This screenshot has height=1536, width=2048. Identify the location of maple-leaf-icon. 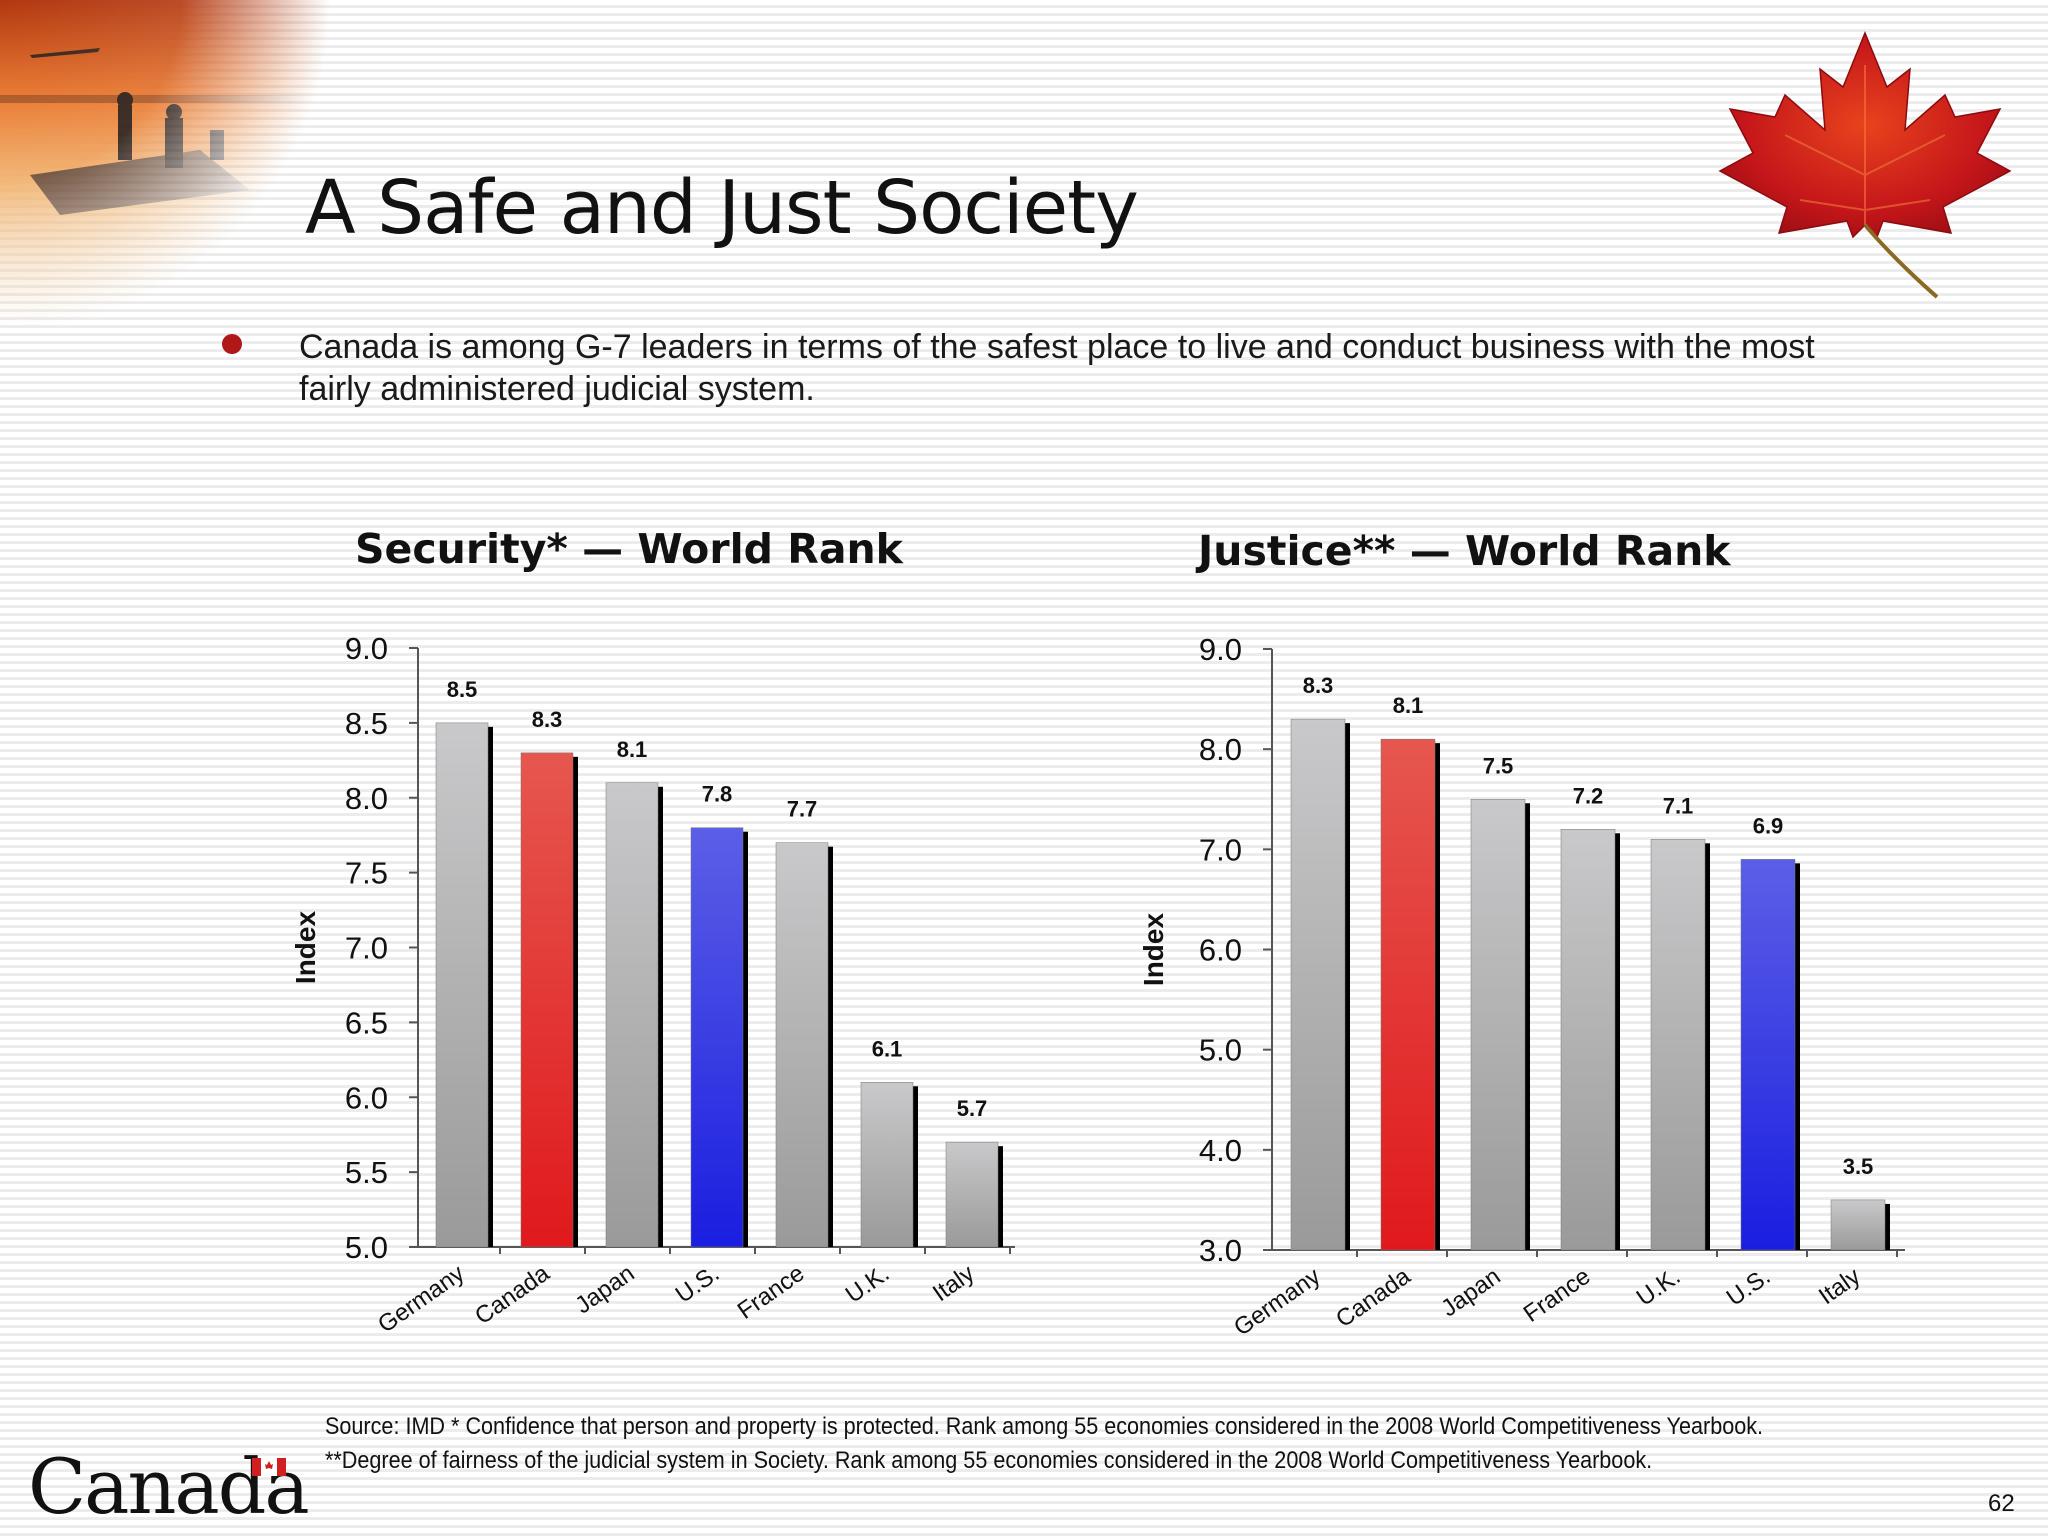
(1865, 165).